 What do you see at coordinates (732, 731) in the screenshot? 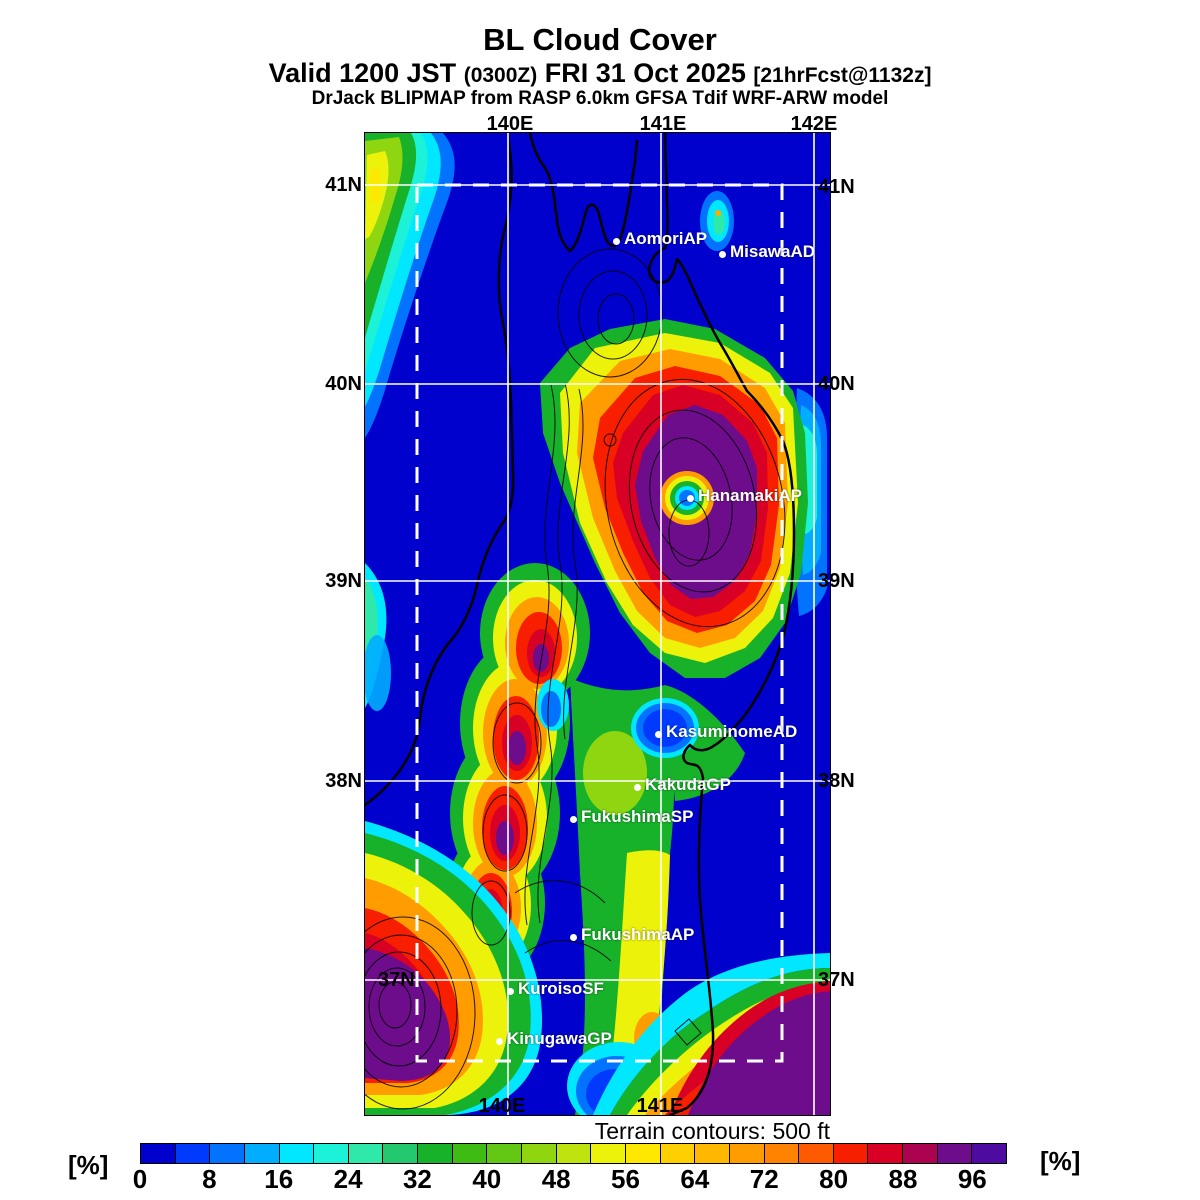
I see `station-label: KasuminomeAD` at bounding box center [732, 731].